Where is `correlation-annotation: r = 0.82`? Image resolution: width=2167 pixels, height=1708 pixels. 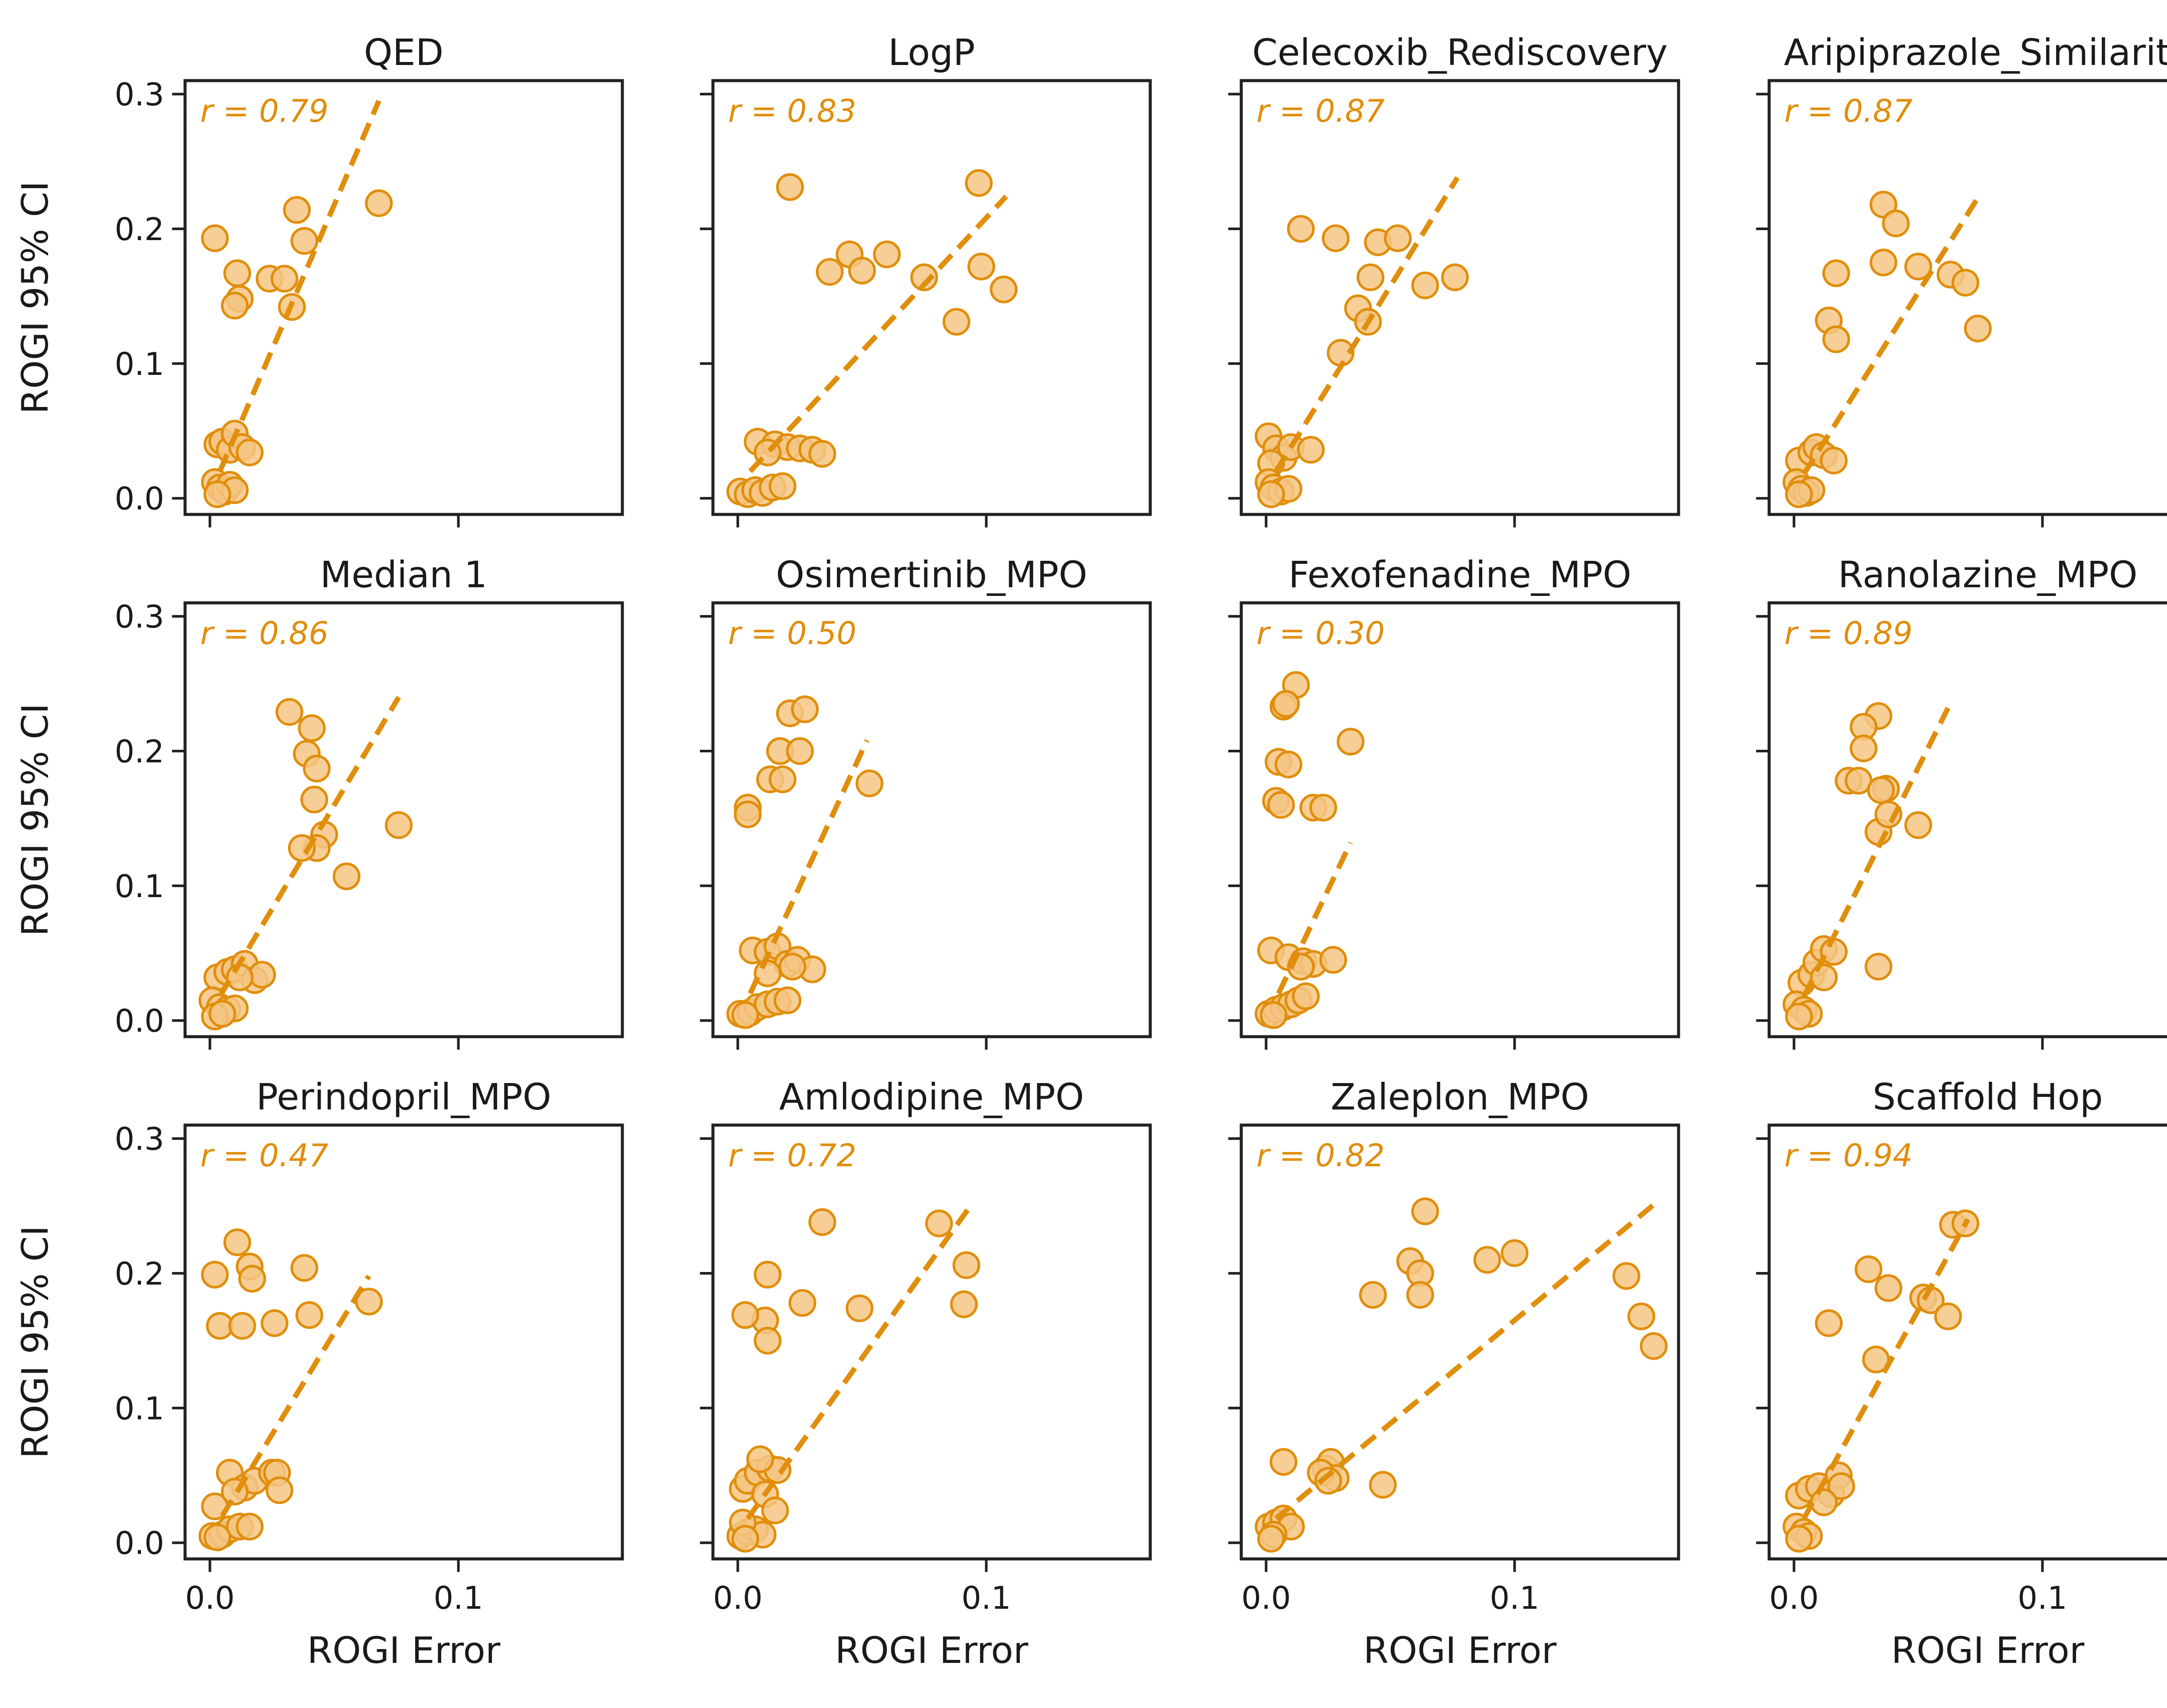 correlation-annotation: r = 0.82 is located at coordinates (1320, 1156).